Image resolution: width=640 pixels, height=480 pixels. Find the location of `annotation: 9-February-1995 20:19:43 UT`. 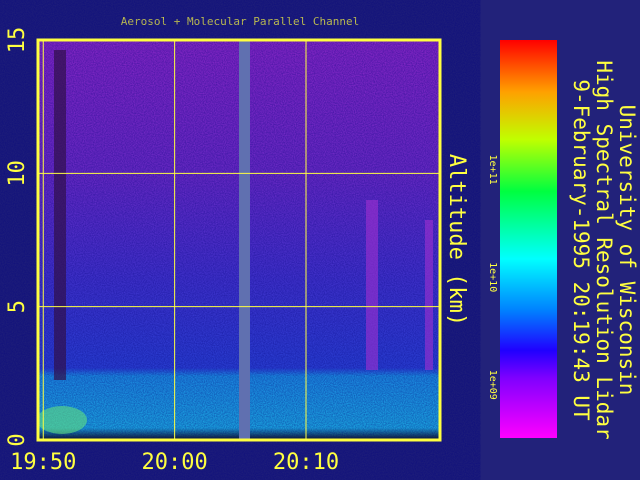

annotation: 9-February-1995 20:19:43 UT is located at coordinates (581, 250).